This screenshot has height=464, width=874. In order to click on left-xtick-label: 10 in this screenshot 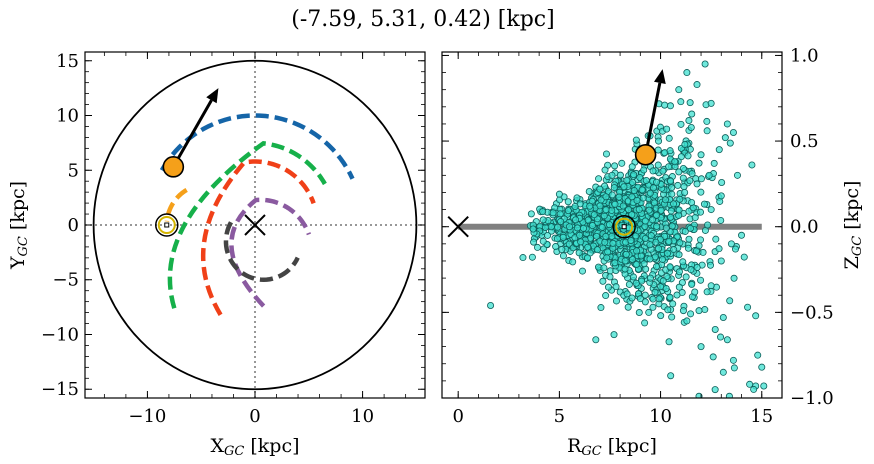, I will do `click(362, 416)`.